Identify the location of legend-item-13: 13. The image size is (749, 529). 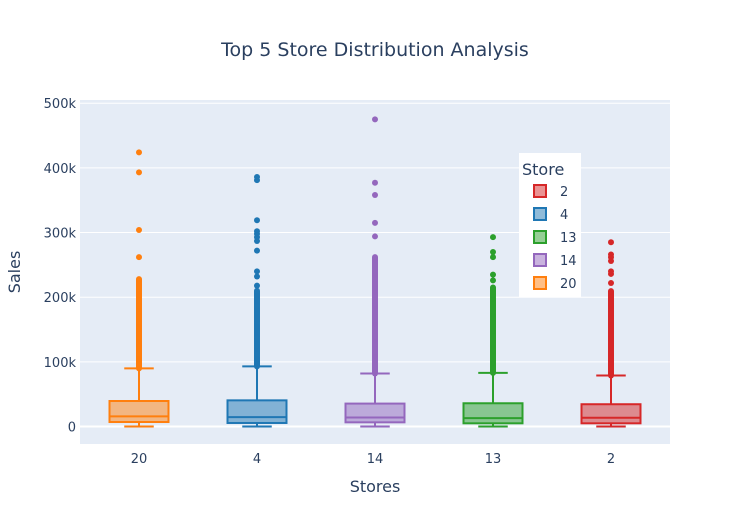
(555, 238).